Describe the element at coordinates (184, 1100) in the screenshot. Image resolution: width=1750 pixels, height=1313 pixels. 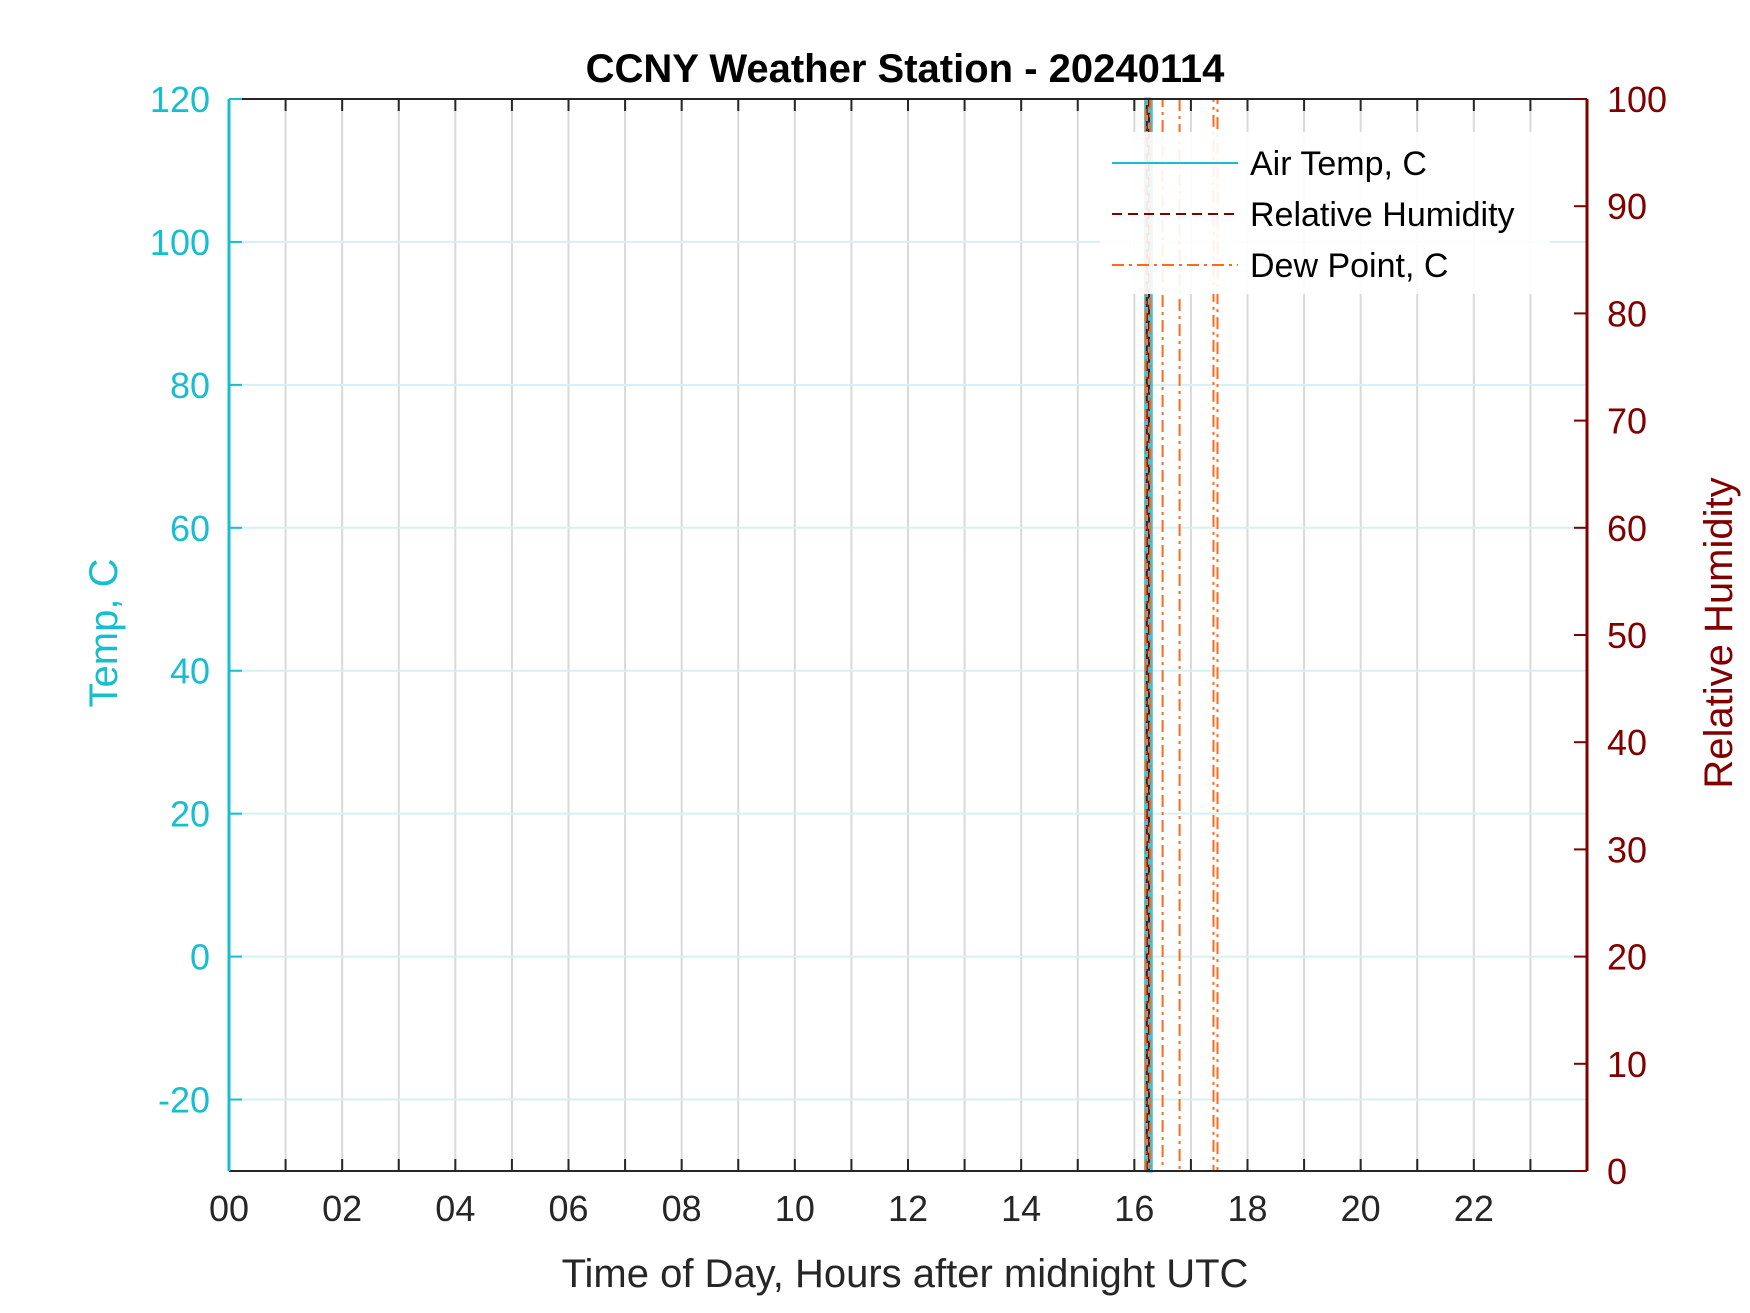
I see `left-tick-label: -20` at that location.